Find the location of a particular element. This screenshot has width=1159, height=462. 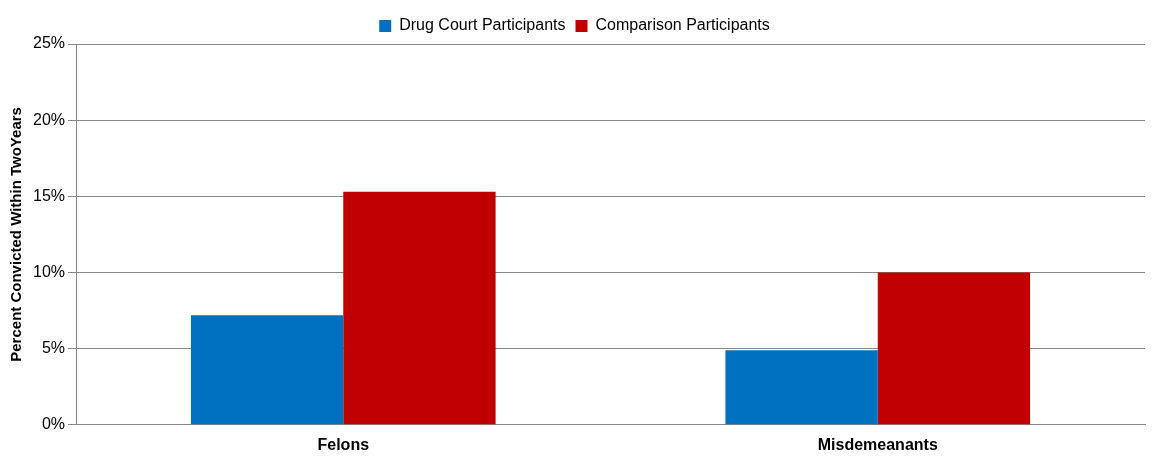

y-tick-label: 25% is located at coordinates (49, 43).